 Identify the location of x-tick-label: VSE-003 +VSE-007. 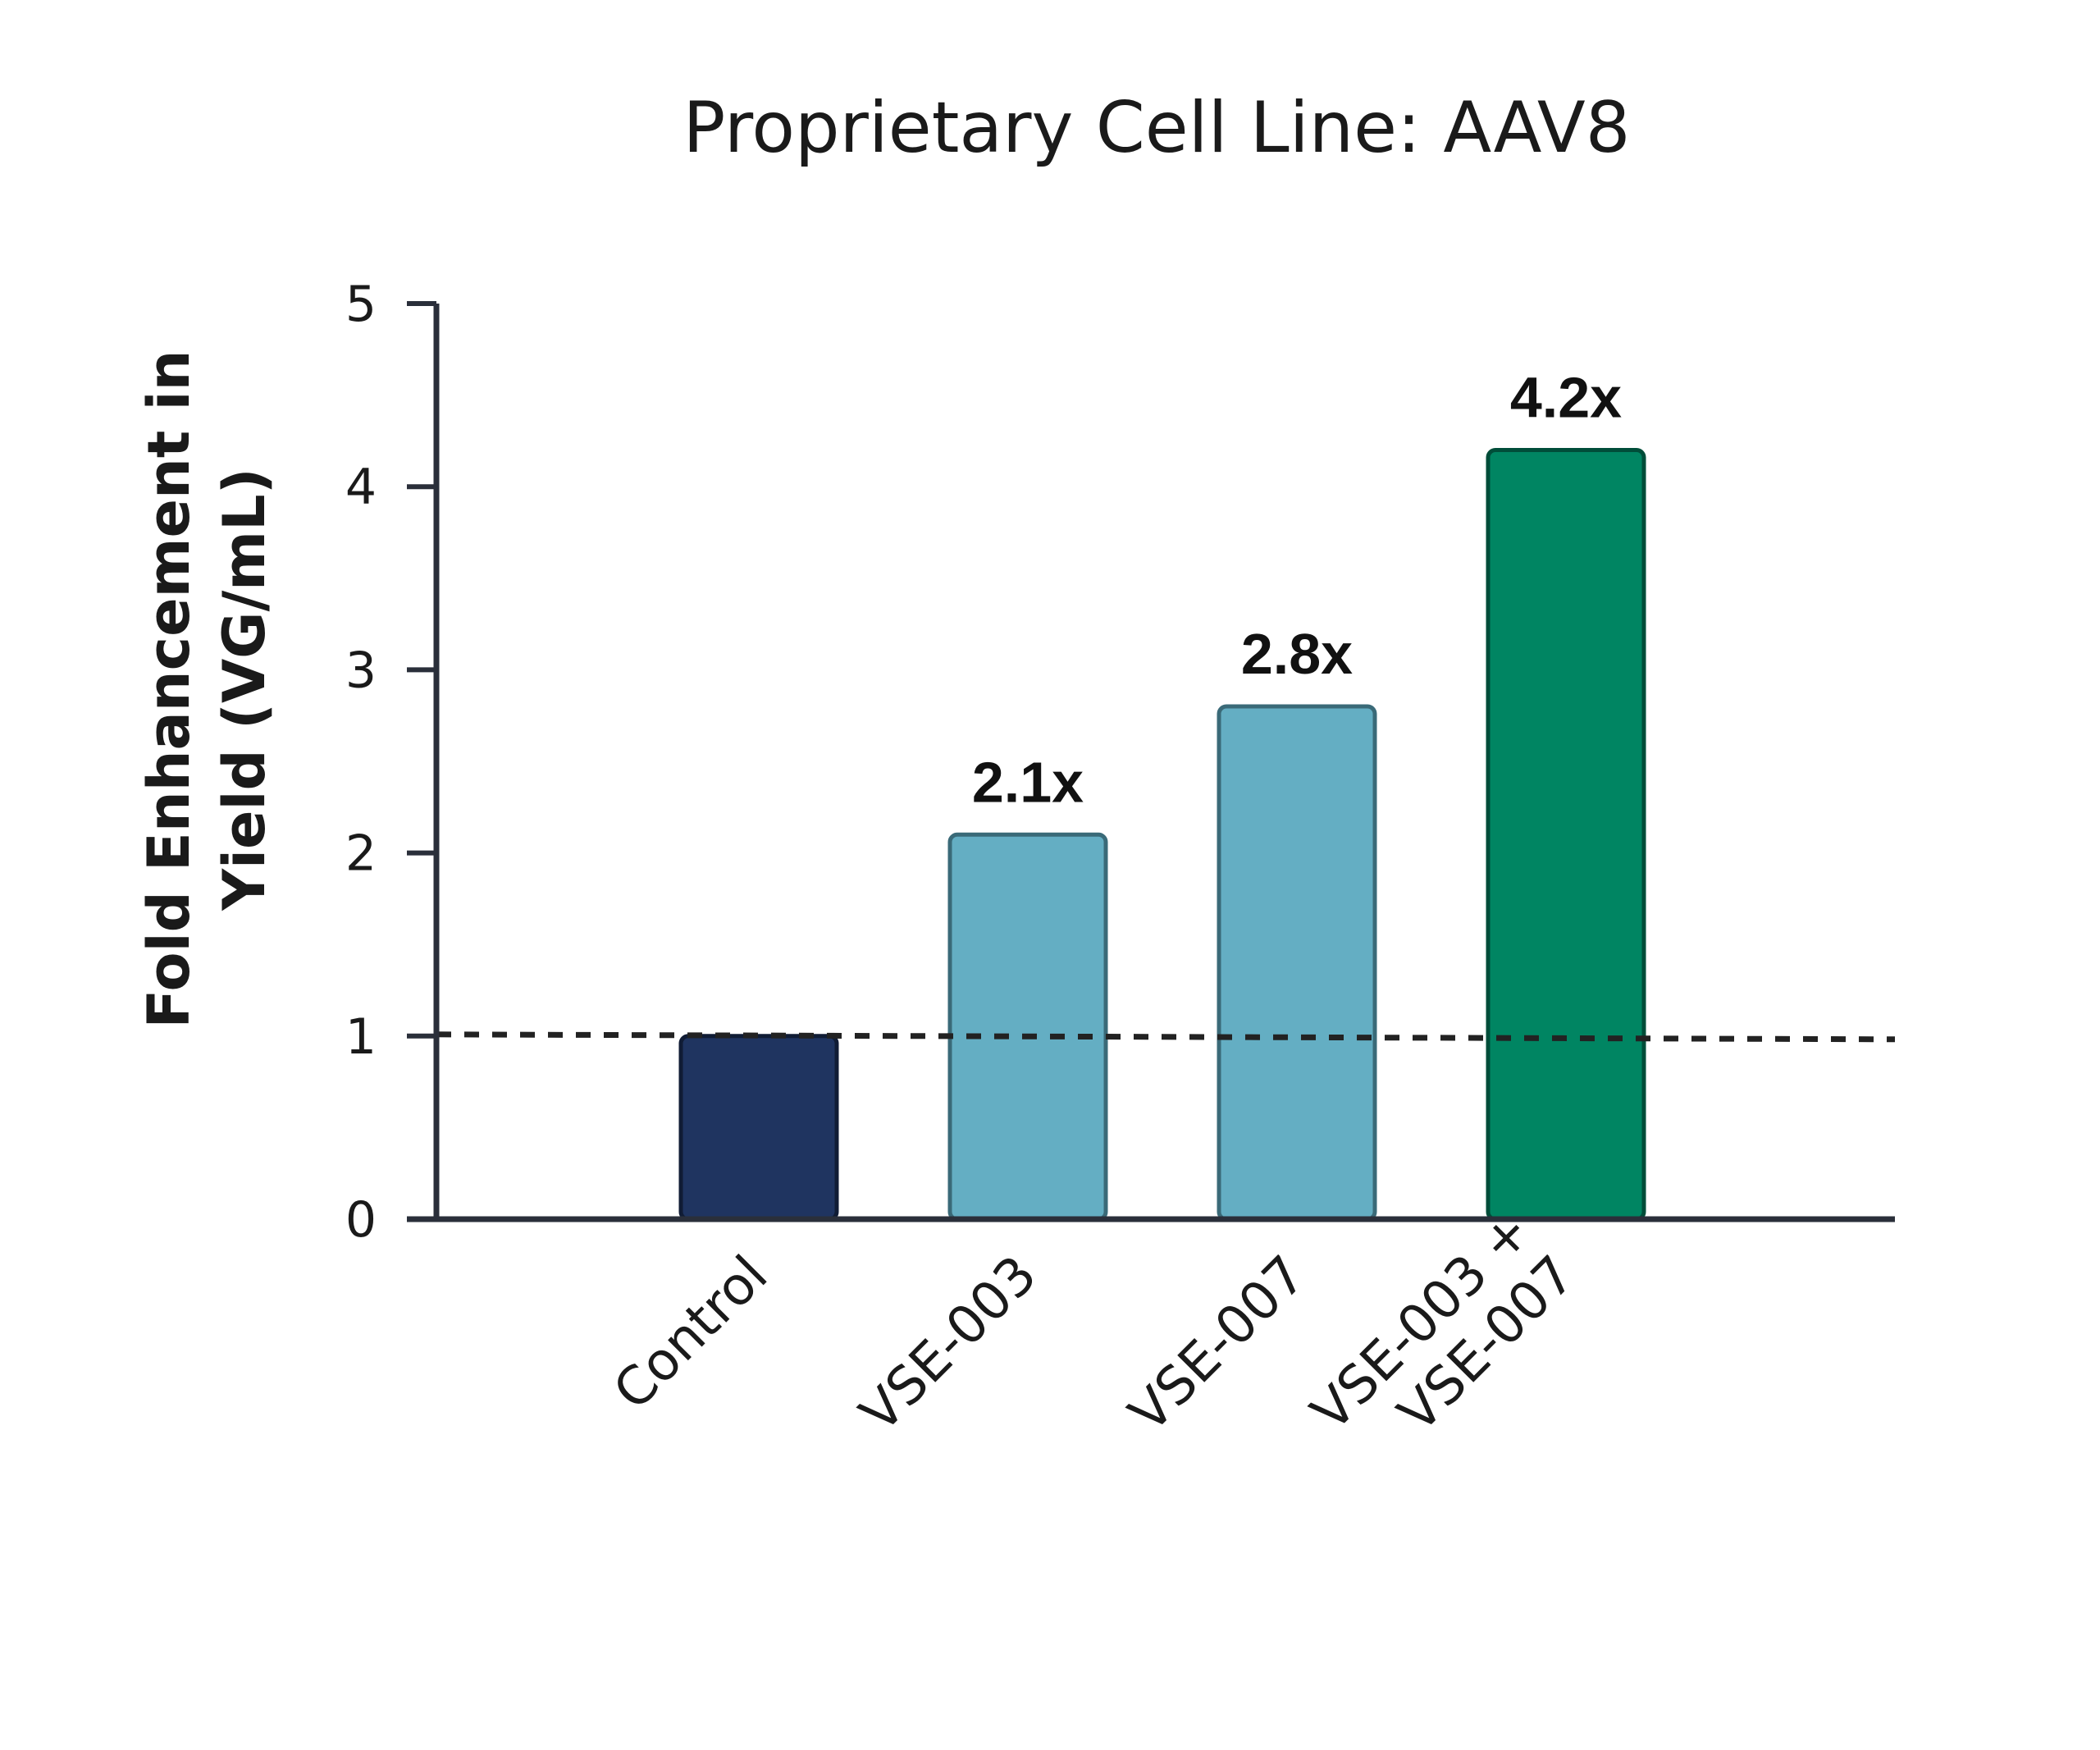
(1443, 1343).